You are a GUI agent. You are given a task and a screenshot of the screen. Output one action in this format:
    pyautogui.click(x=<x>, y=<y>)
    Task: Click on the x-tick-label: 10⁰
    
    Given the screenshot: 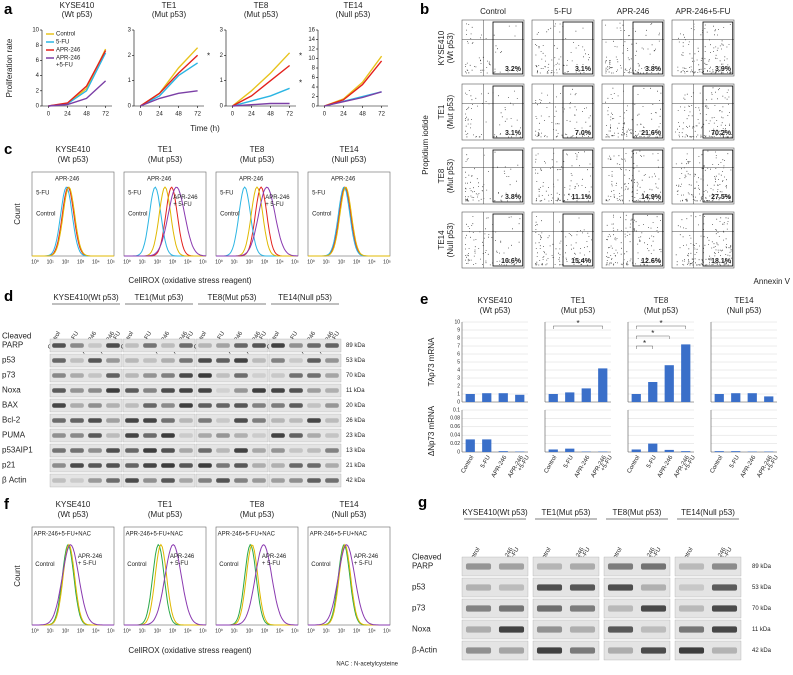 What is the action you would take?
    pyautogui.click(x=311, y=631)
    